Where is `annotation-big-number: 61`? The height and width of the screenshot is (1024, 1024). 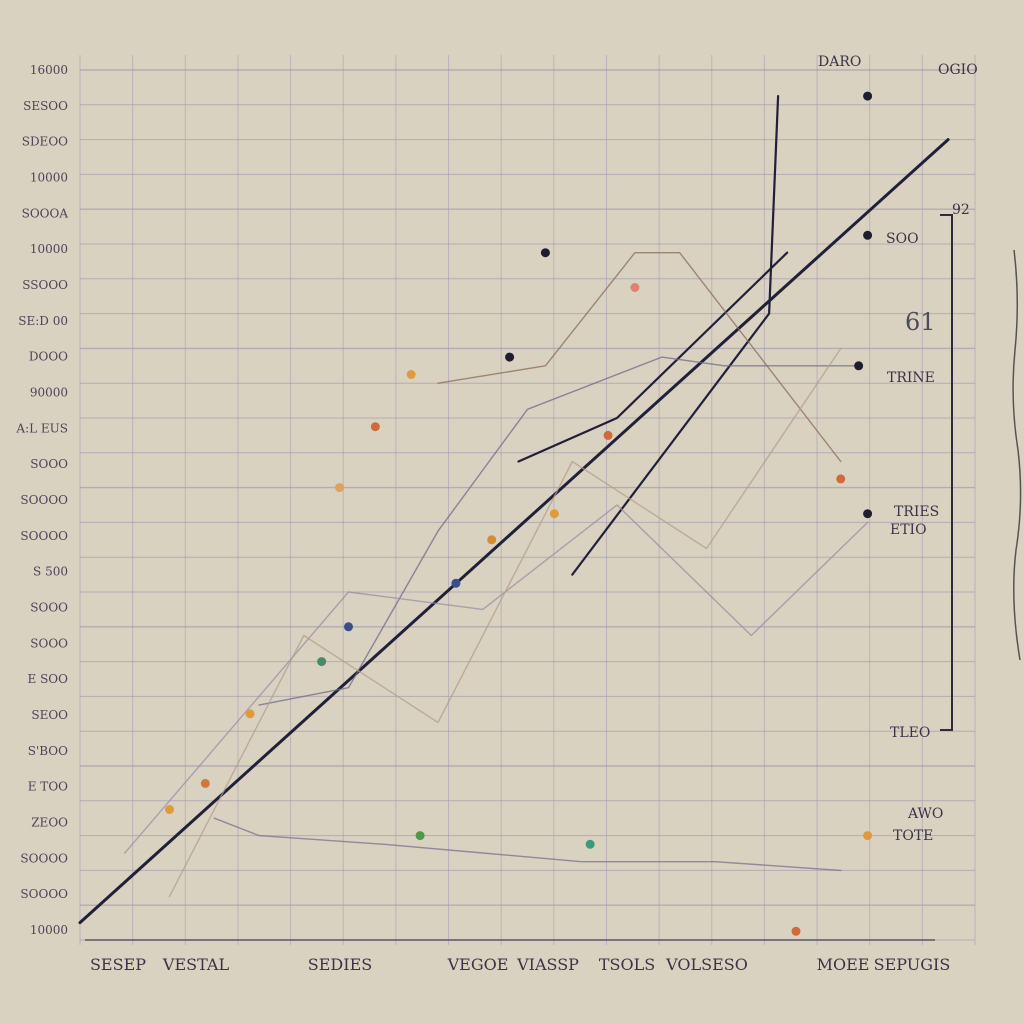 annotation-big-number: 61 is located at coordinates (920, 322).